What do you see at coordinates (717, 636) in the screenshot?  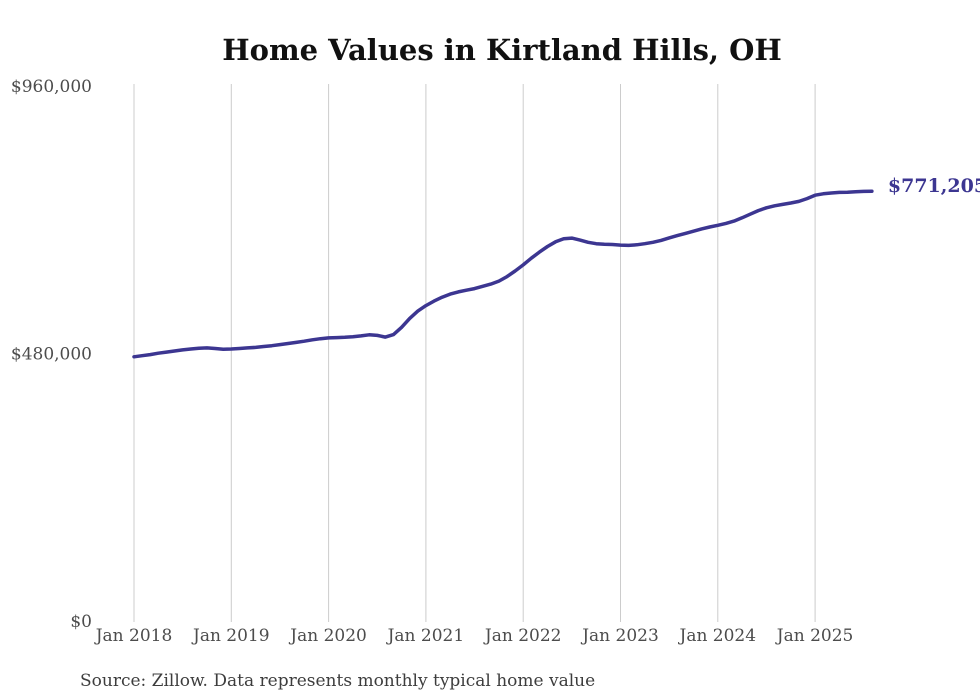 I see `x-tick-jan-2024: Jan 2024` at bounding box center [717, 636].